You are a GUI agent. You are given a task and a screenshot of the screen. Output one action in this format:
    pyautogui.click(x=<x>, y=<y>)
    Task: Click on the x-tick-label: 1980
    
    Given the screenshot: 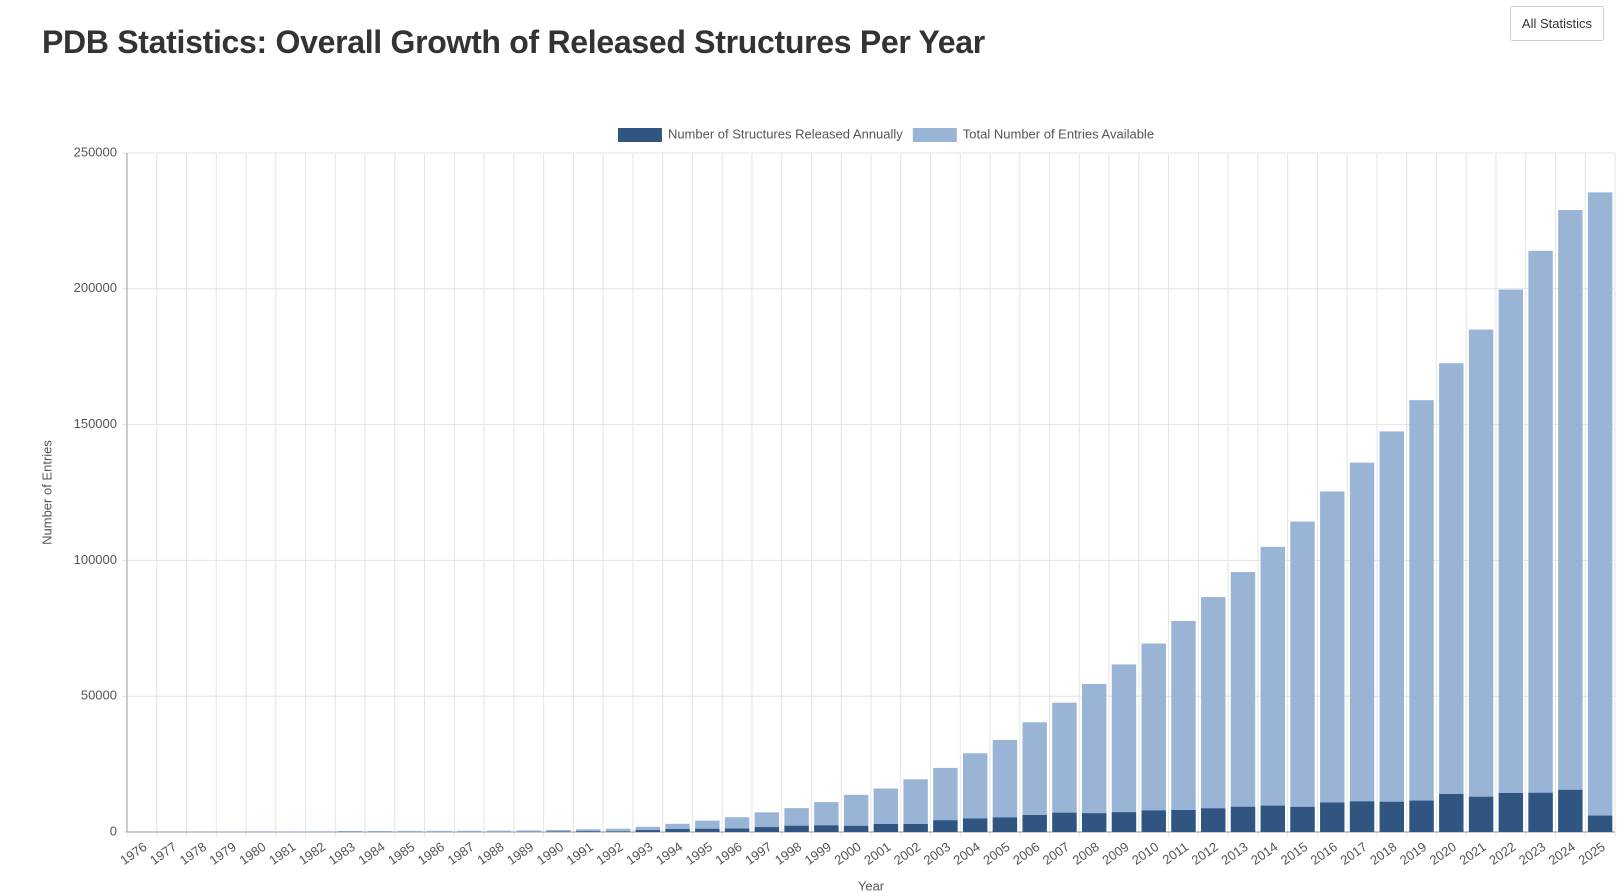 What is the action you would take?
    pyautogui.click(x=252, y=853)
    